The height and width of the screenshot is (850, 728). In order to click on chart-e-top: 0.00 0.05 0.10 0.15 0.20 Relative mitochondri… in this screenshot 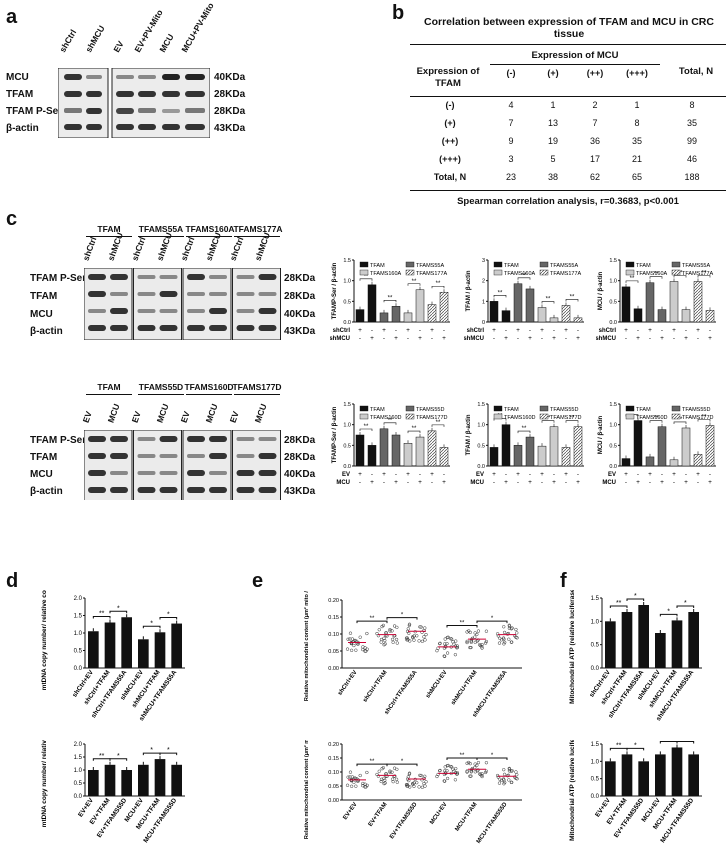, I will do `click(412, 654)`.